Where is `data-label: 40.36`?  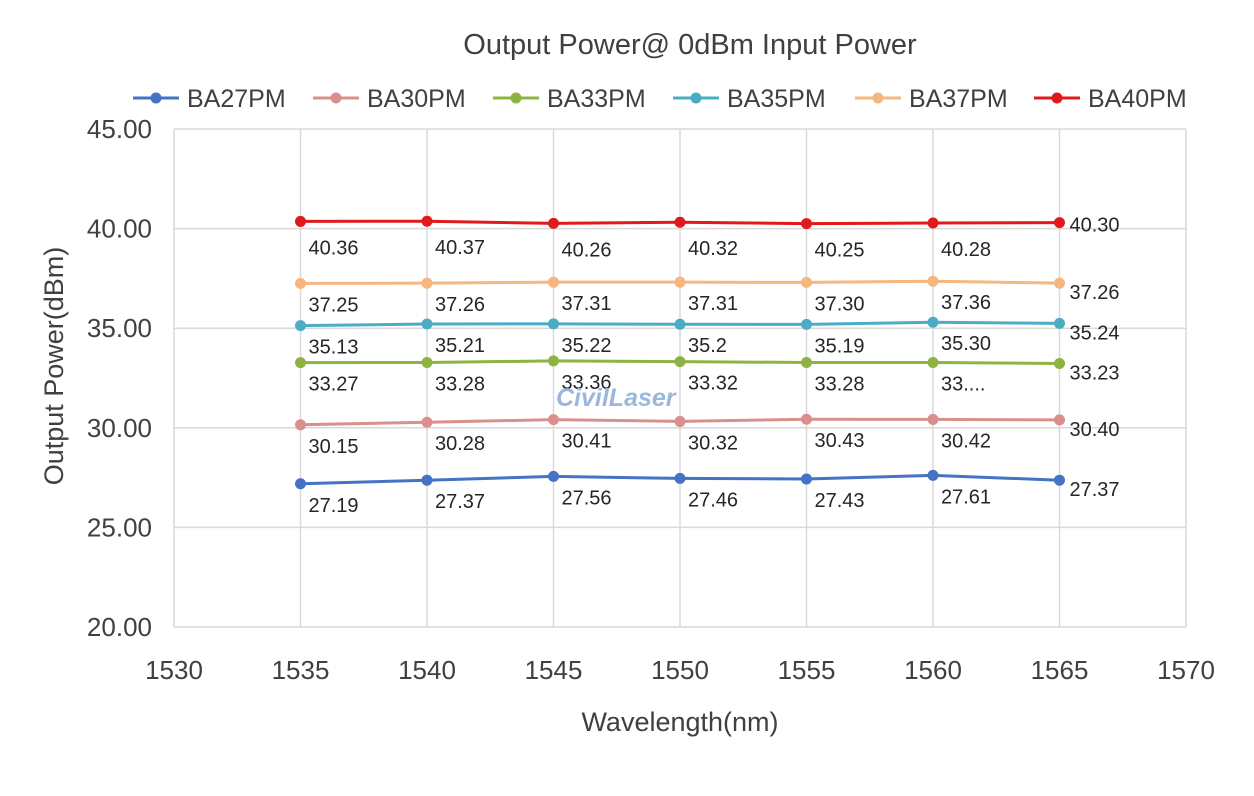 data-label: 40.36 is located at coordinates (334, 248).